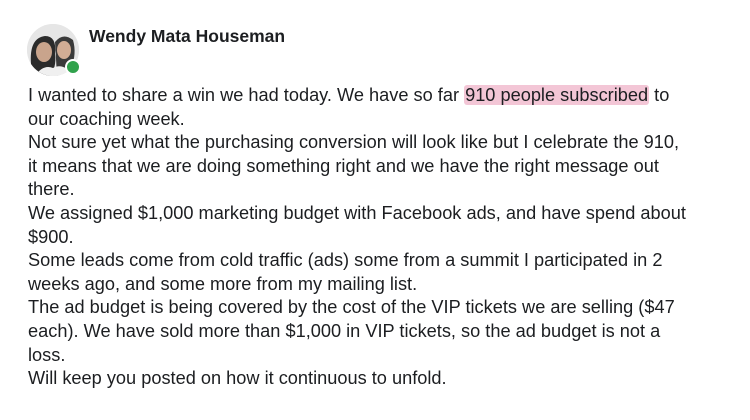  What do you see at coordinates (47, 354) in the screenshot?
I see `post-line: loss.` at bounding box center [47, 354].